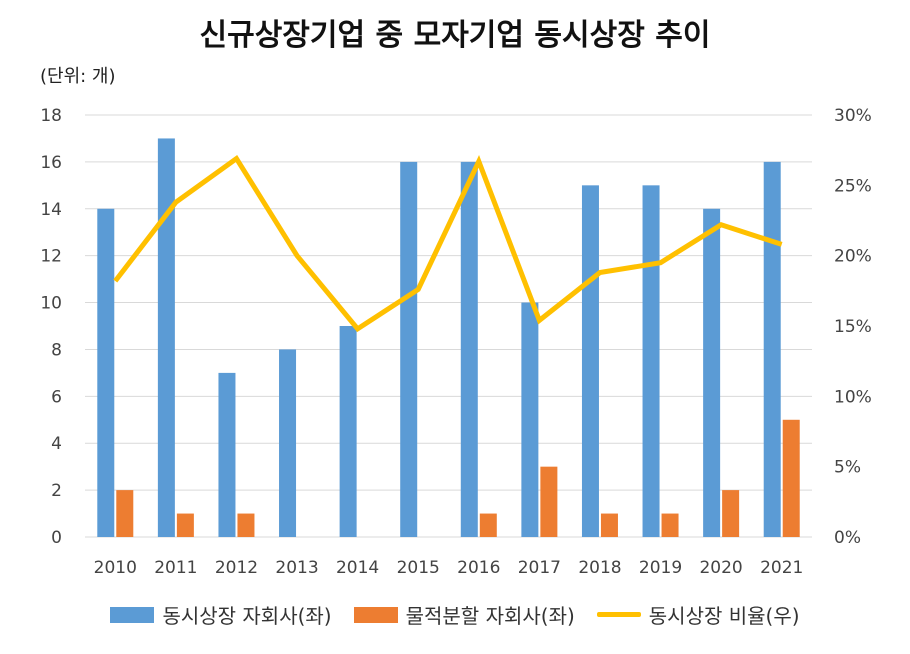  What do you see at coordinates (720, 568) in the screenshot?
I see `x-tick-label: 2020` at bounding box center [720, 568].